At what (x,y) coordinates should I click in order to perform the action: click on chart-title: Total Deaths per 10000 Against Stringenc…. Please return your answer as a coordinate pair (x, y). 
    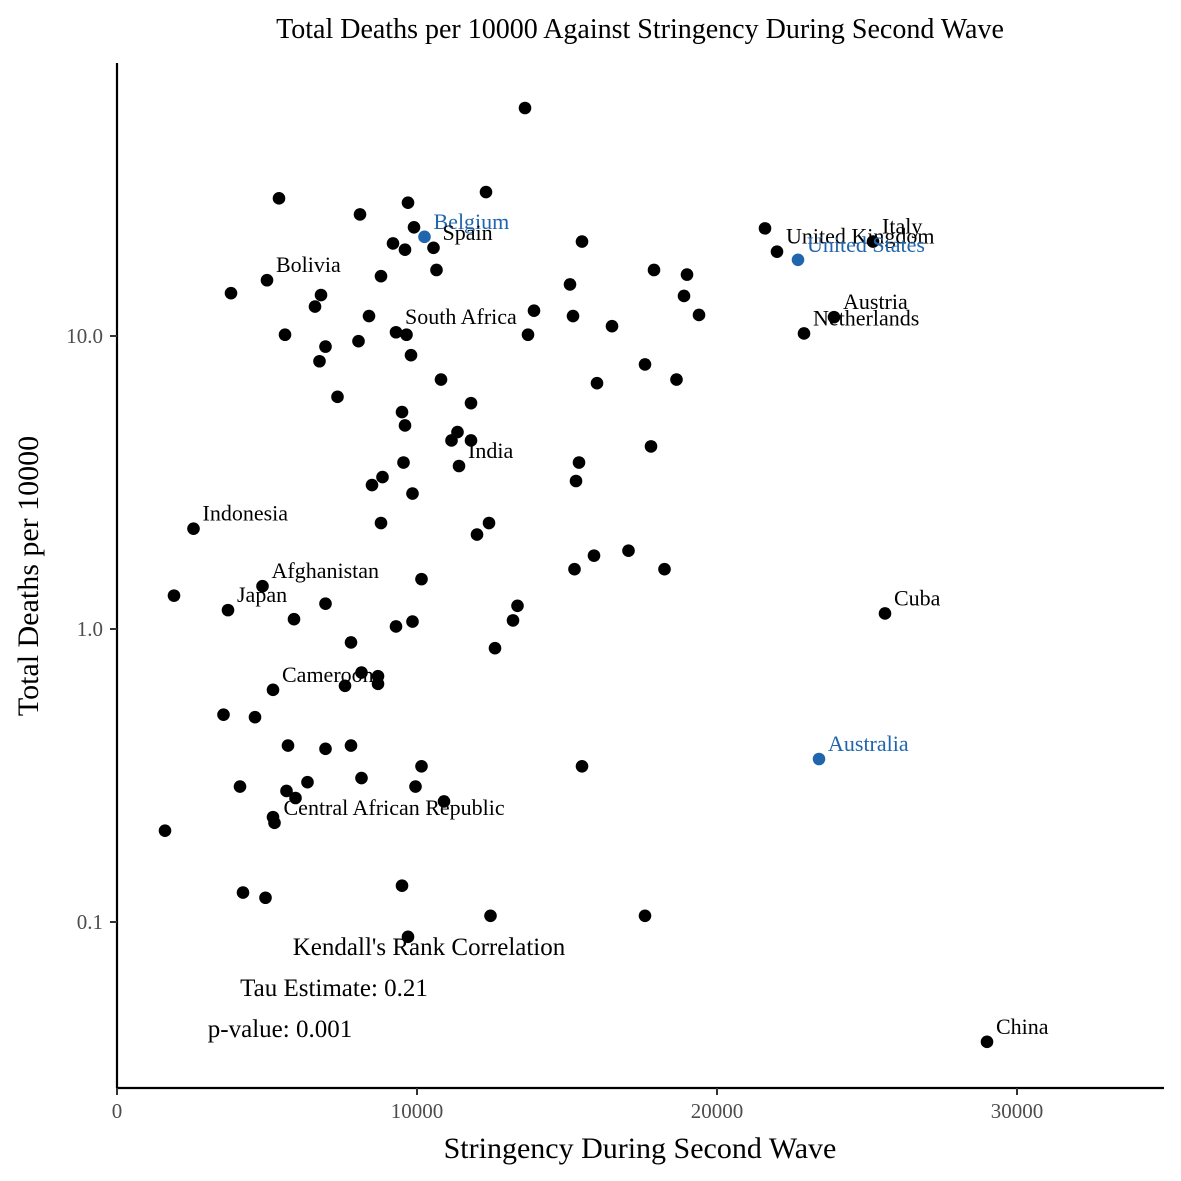
    Looking at the image, I should click on (640, 29).